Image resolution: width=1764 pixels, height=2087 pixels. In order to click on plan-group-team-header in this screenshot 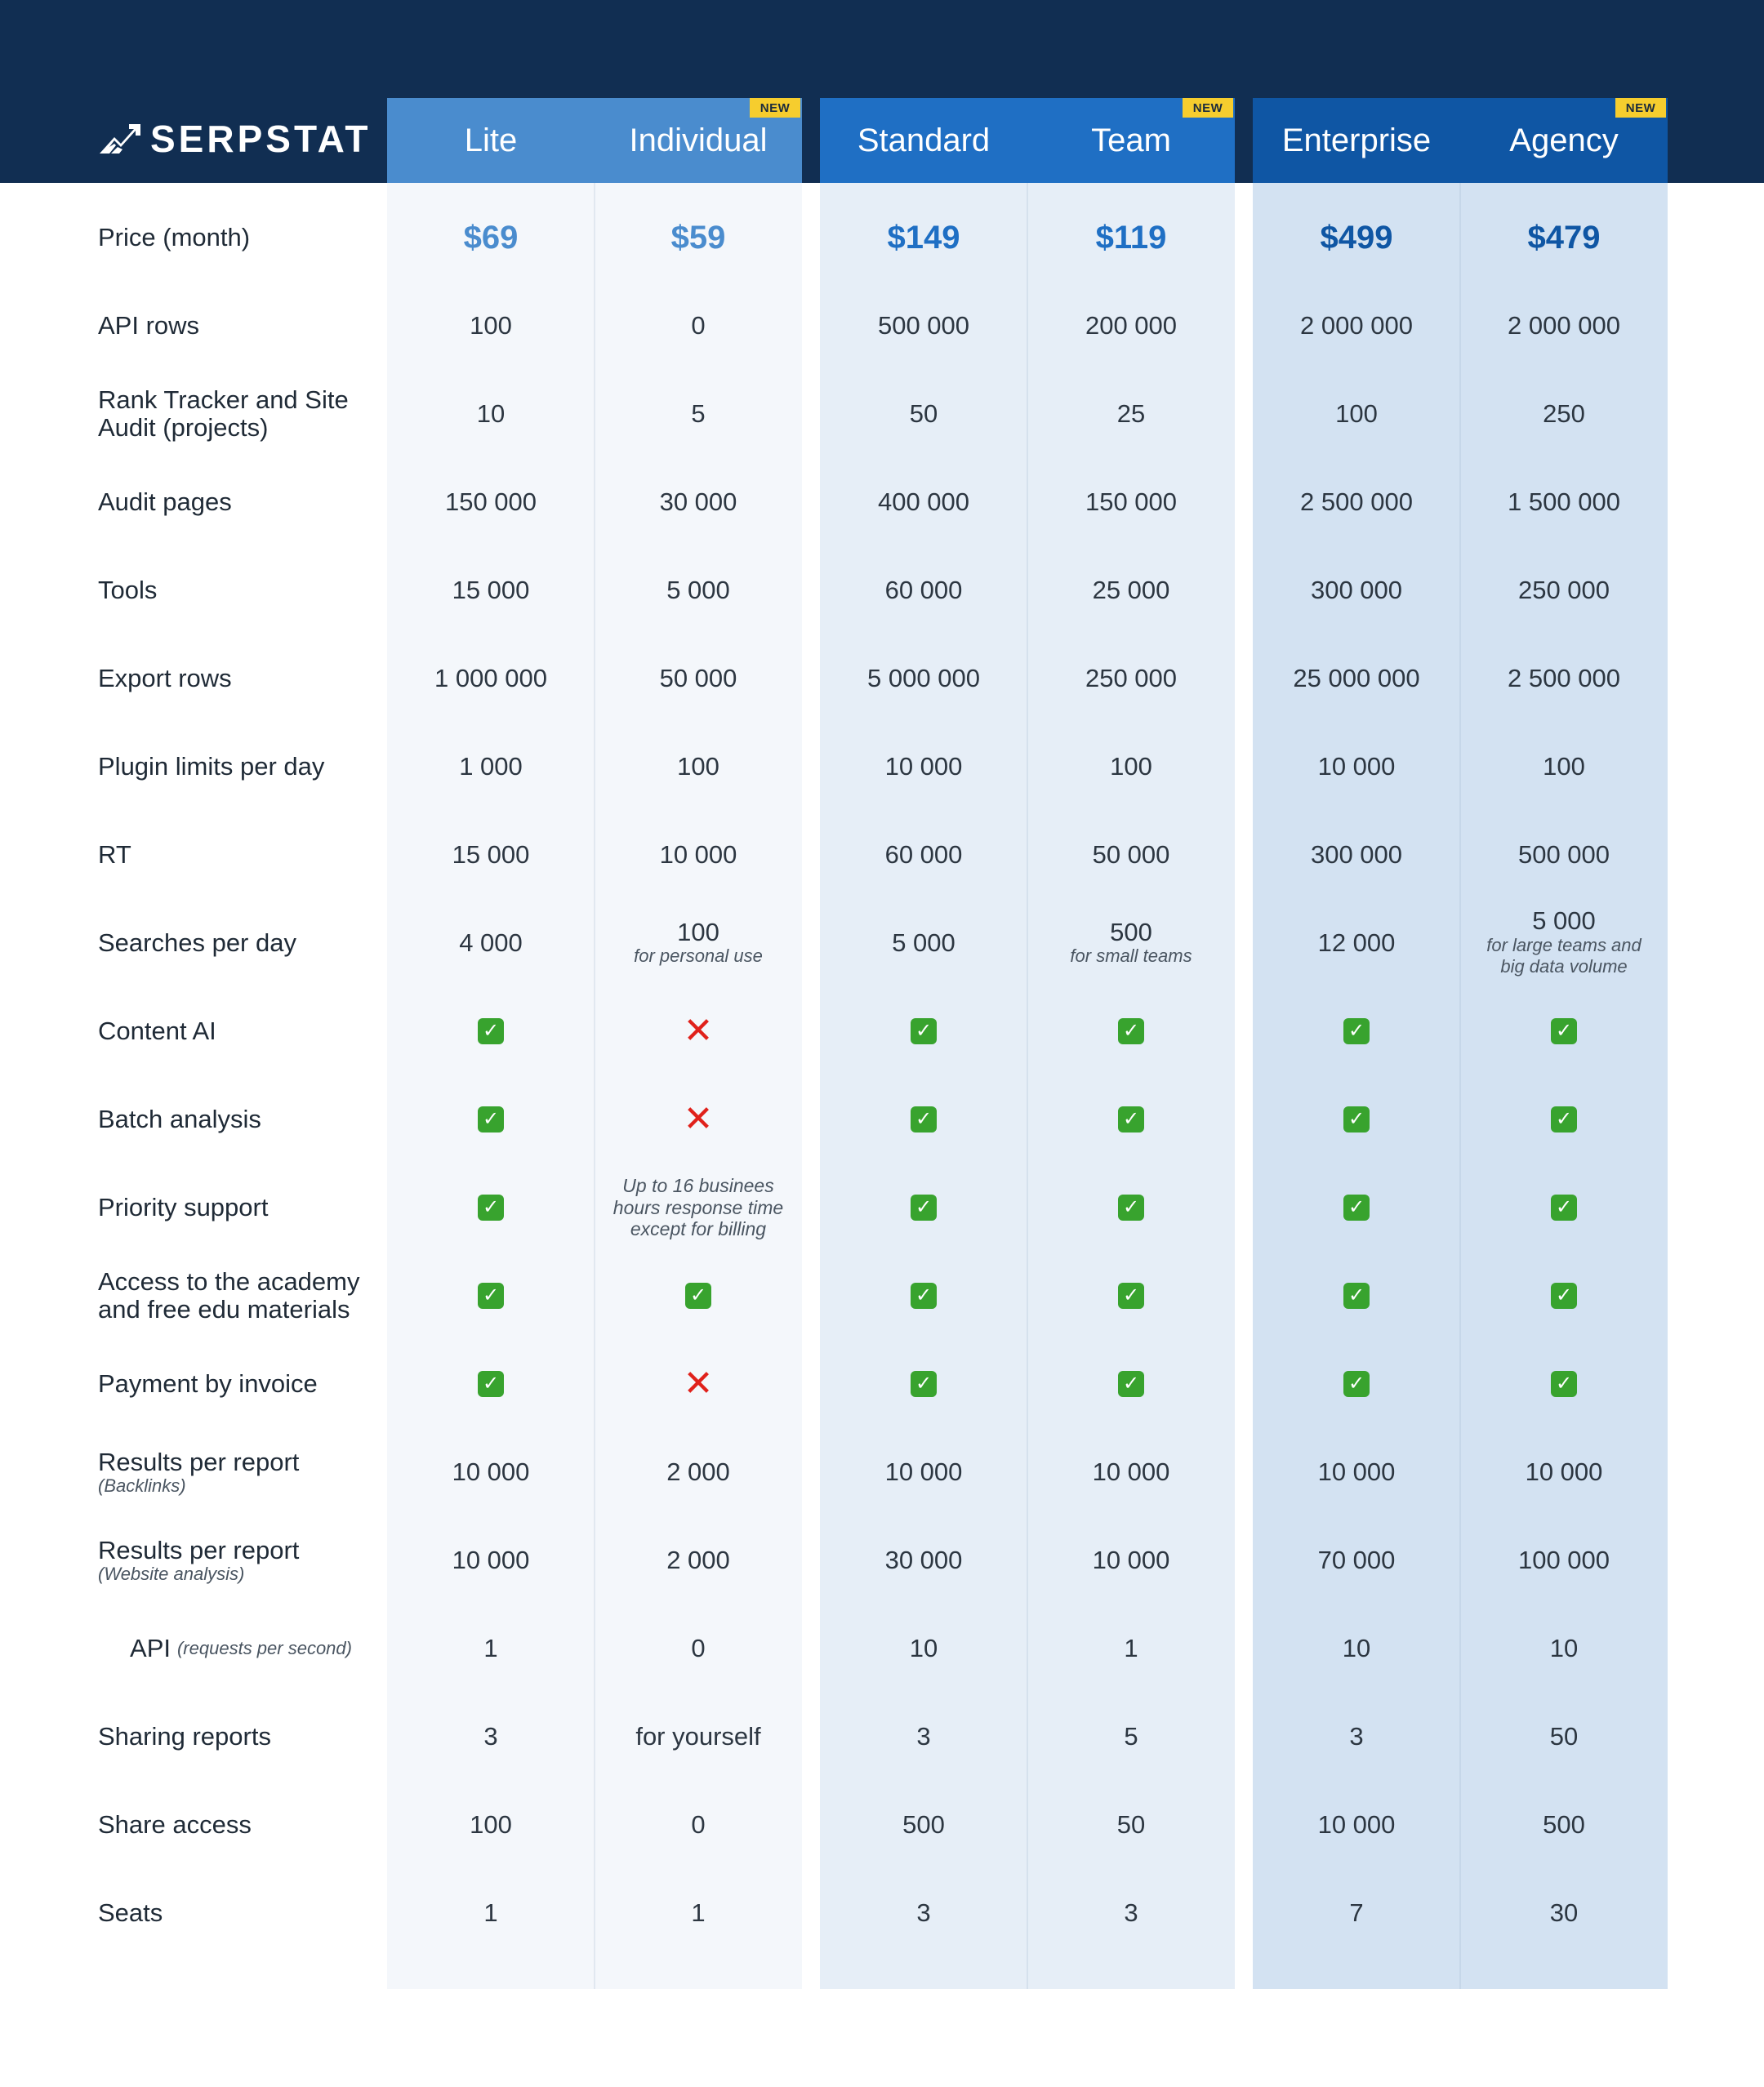, I will do `click(1027, 140)`.